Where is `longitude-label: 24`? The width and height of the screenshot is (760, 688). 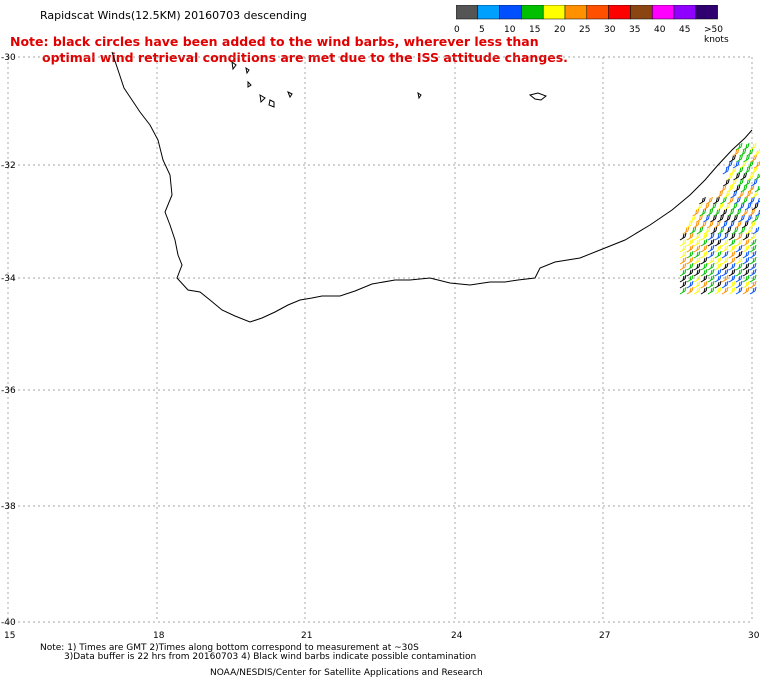
longitude-label: 24 is located at coordinates (457, 635).